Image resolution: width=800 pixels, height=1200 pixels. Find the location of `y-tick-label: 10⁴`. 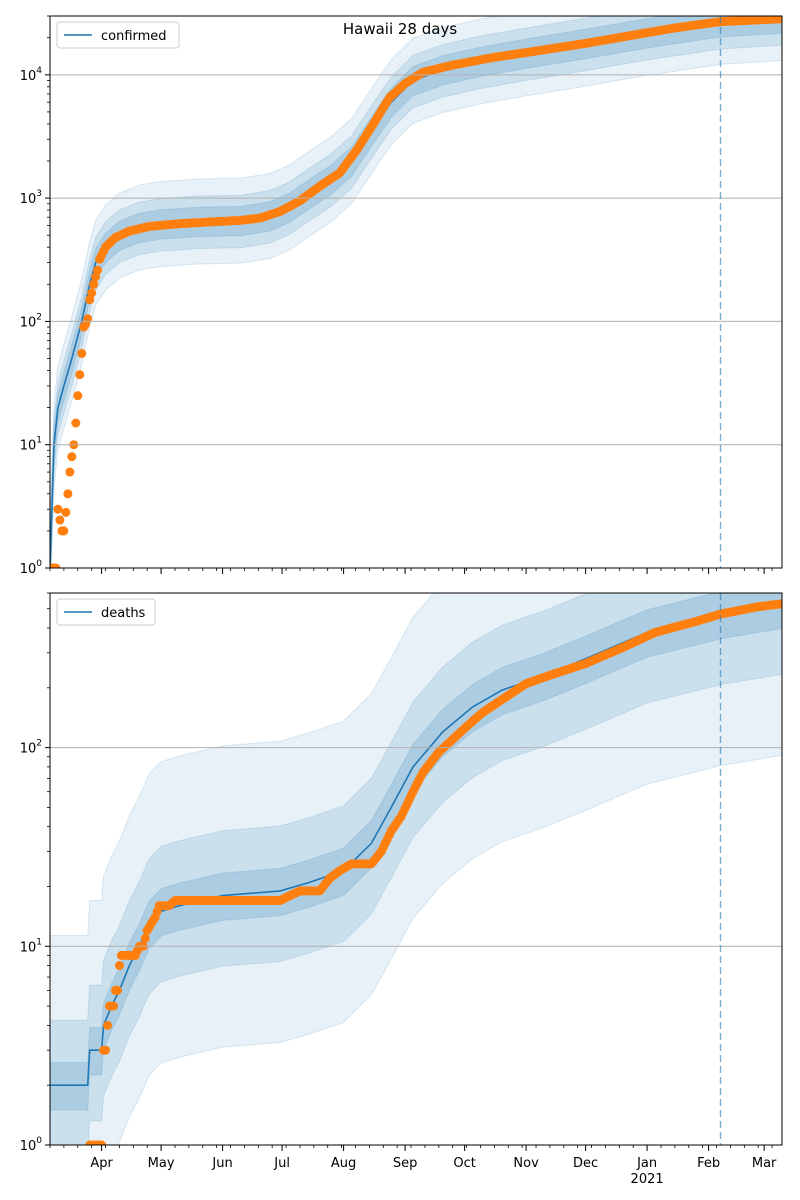

y-tick-label: 10⁴ is located at coordinates (31, 75).